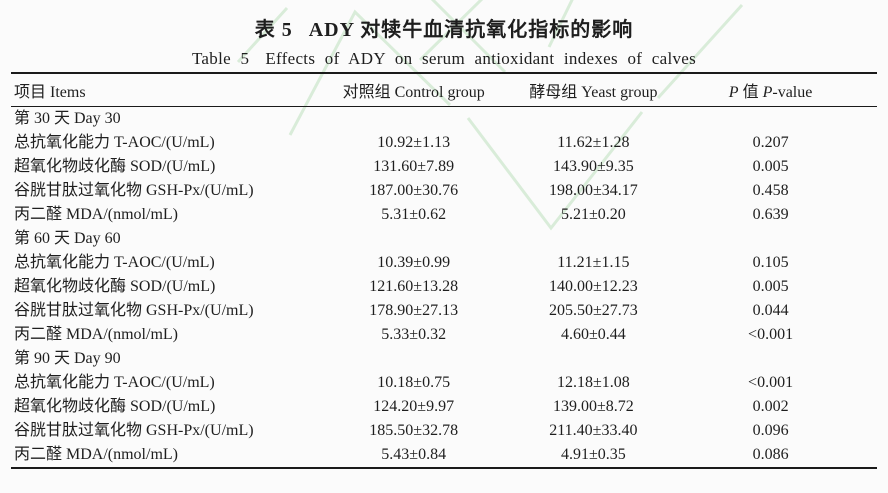 The image size is (888, 493). I want to click on pvalue-cell: 0.002, so click(770, 406).